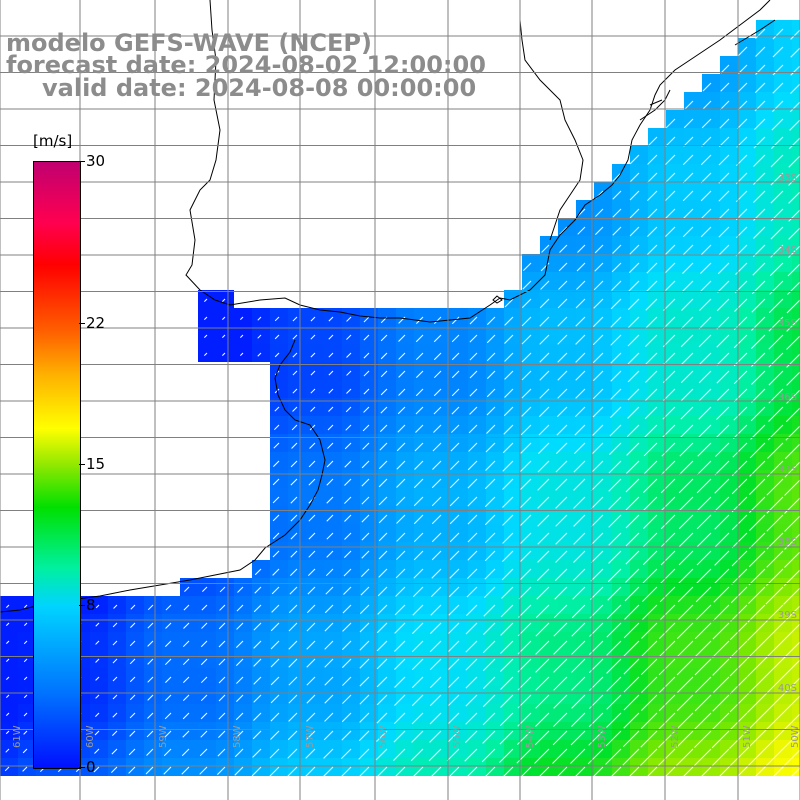 Image resolution: width=800 pixels, height=800 pixels. What do you see at coordinates (82, 161) in the screenshot?
I see `colorbar-tick-mark` at bounding box center [82, 161].